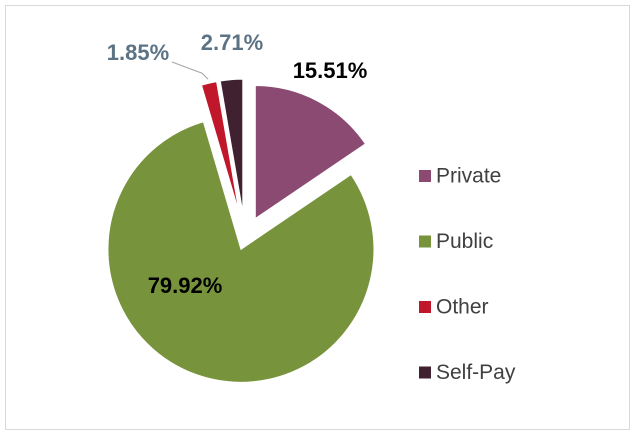  Describe the element at coordinates (185, 285) in the screenshot. I see `data-label: 79.92%` at that location.